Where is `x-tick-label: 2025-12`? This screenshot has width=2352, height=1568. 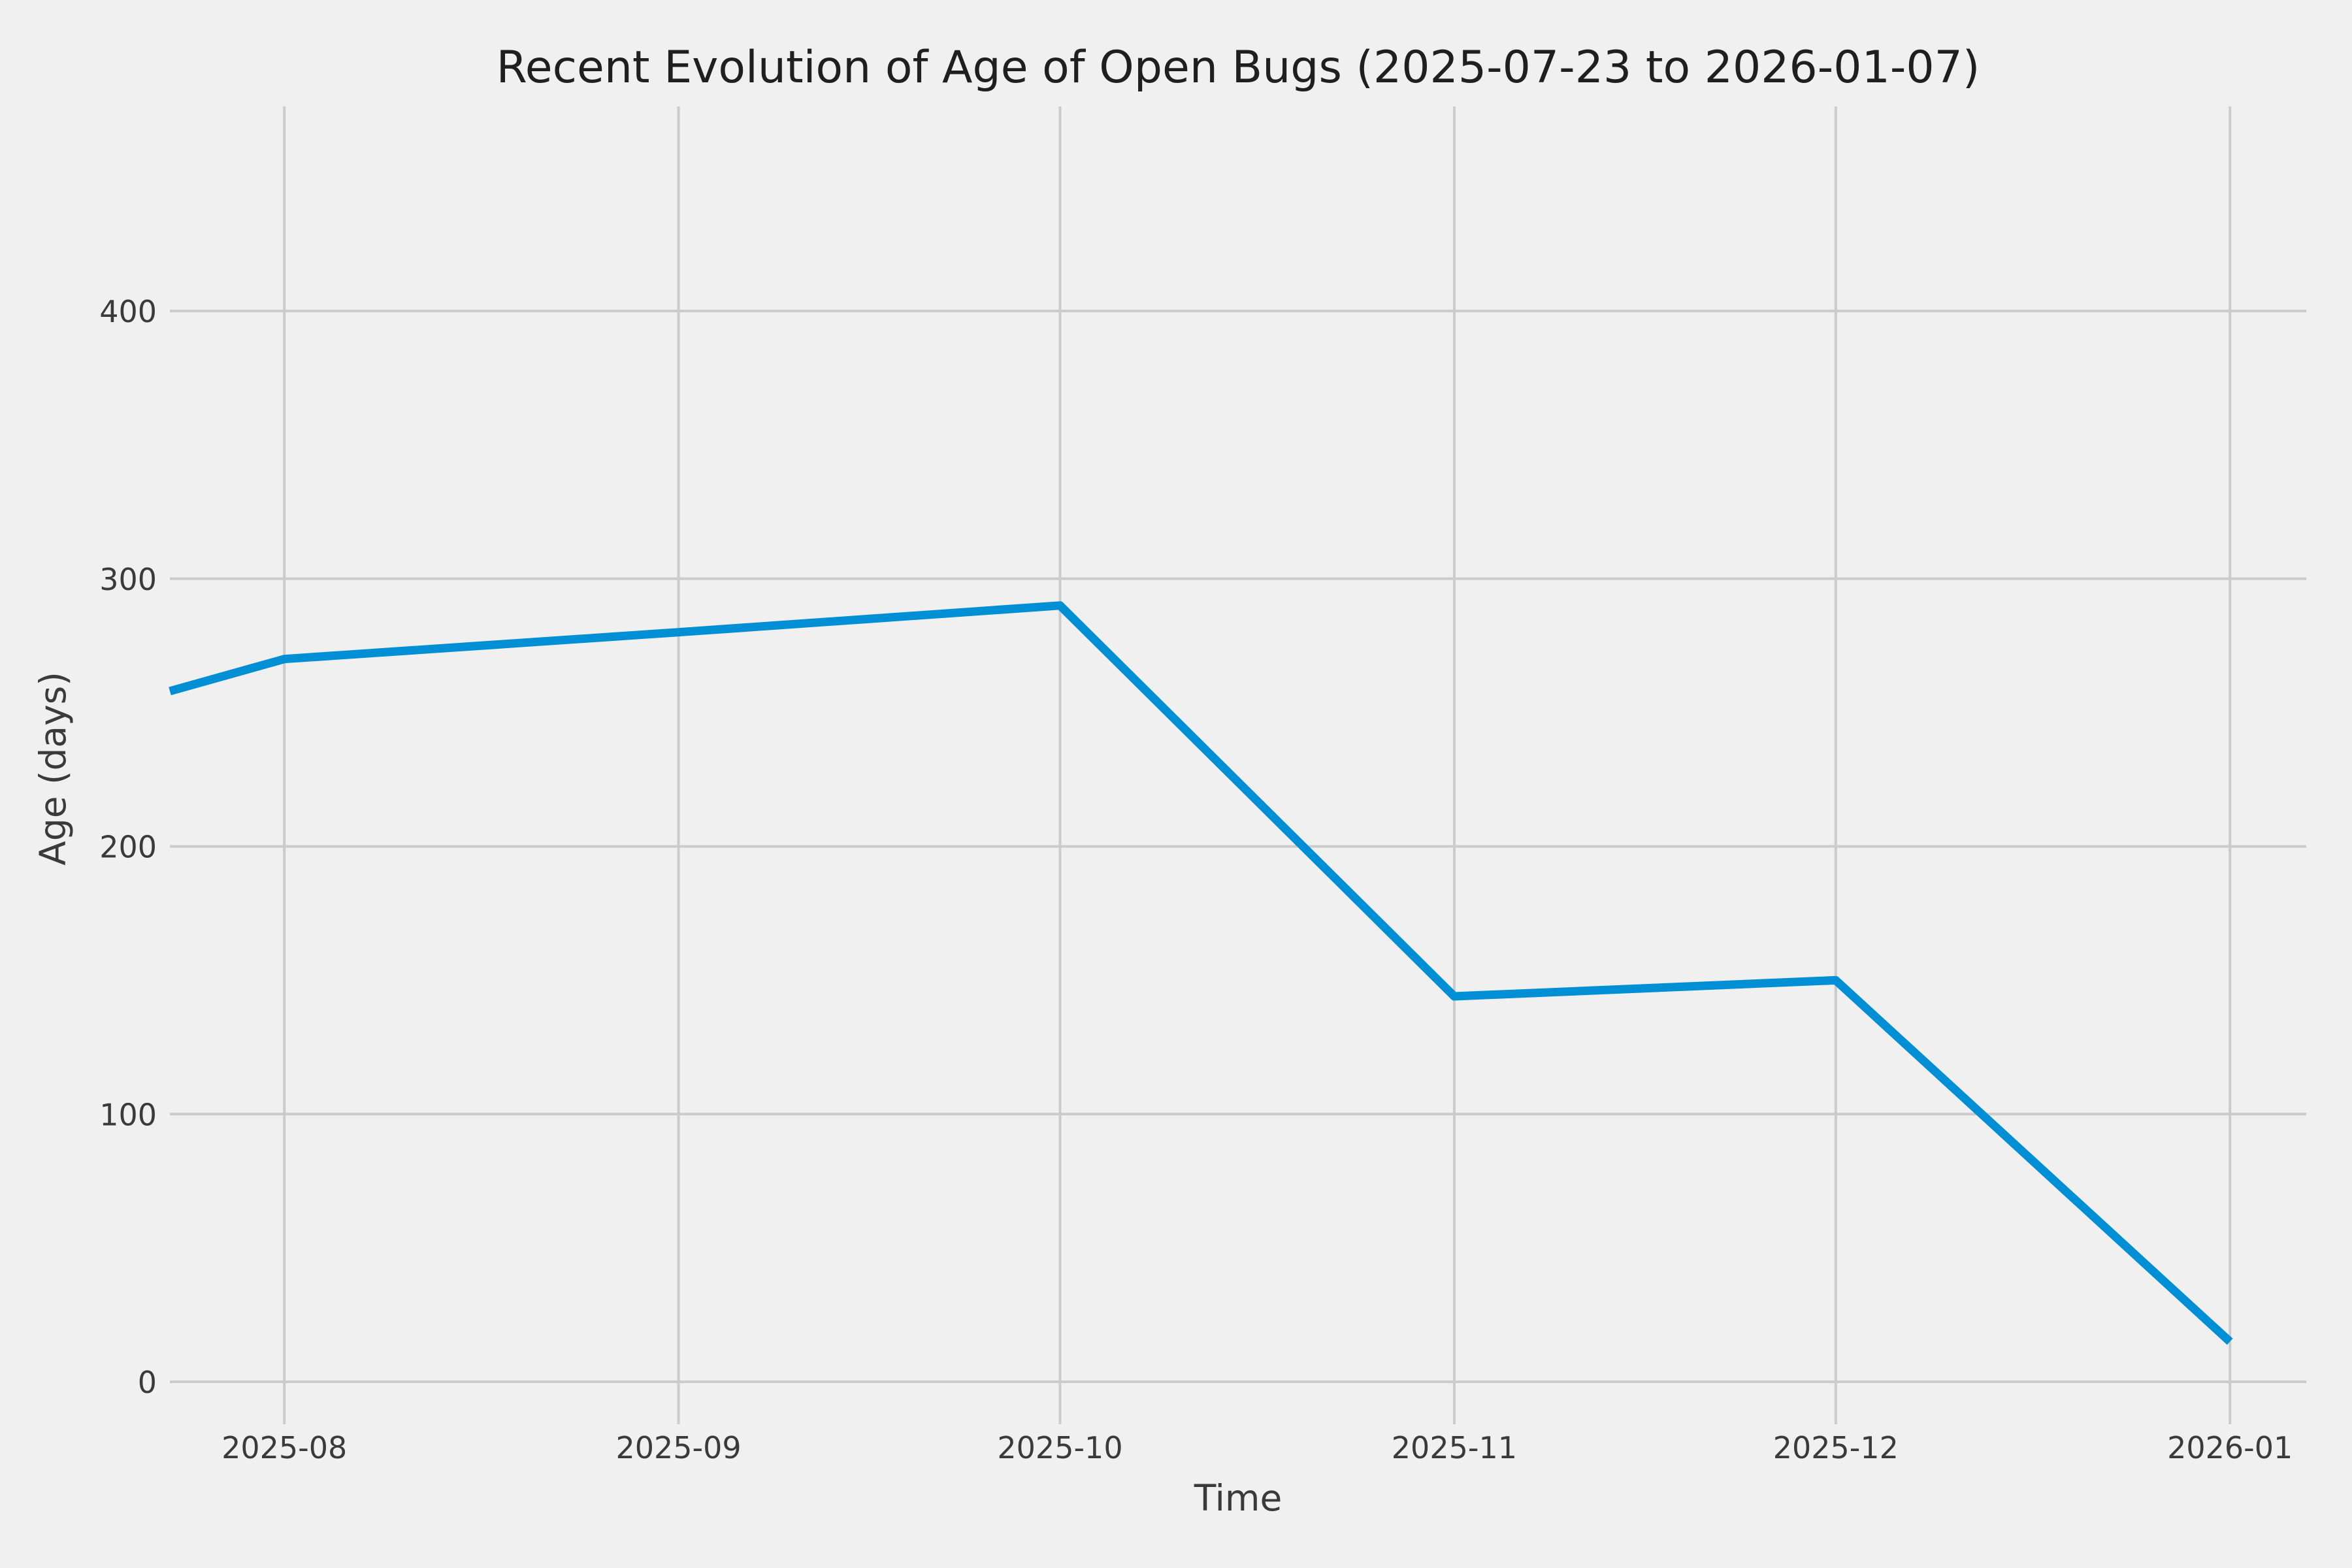
x-tick-label: 2025-12 is located at coordinates (1836, 1447).